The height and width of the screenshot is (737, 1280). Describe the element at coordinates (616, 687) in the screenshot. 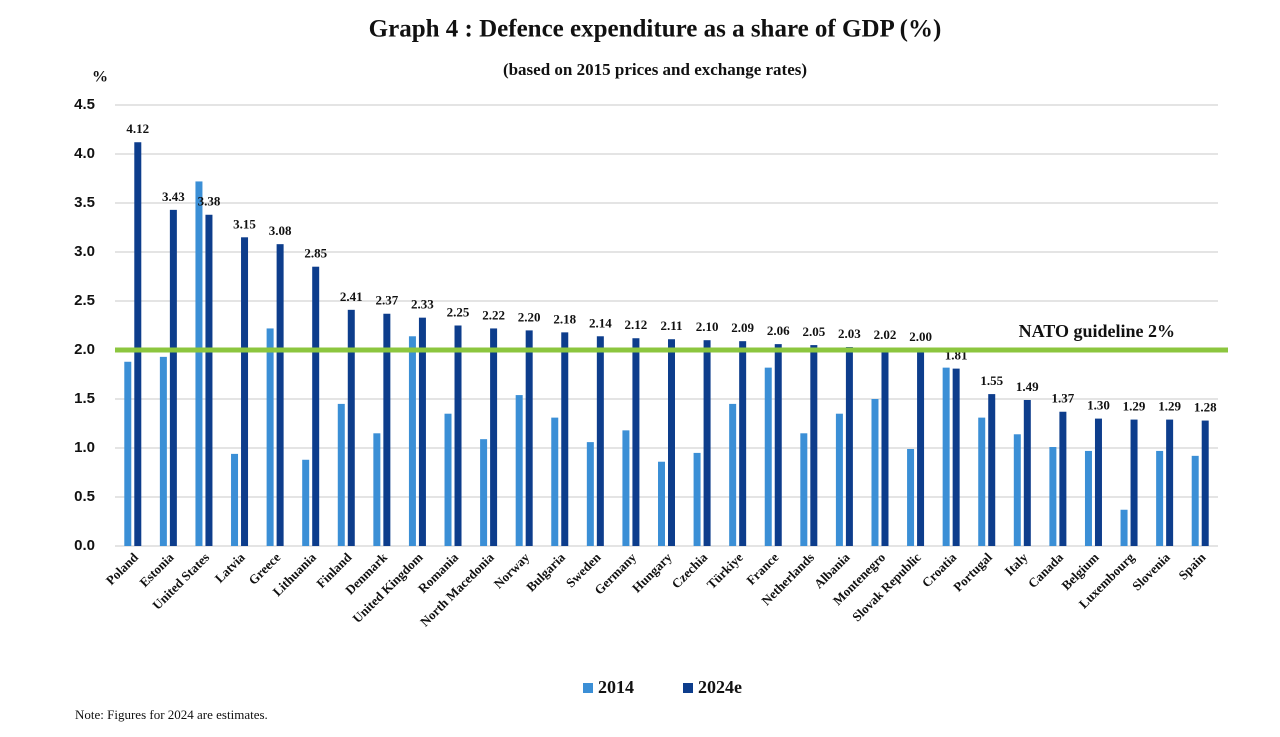

I see `legend-label: 2014` at that location.